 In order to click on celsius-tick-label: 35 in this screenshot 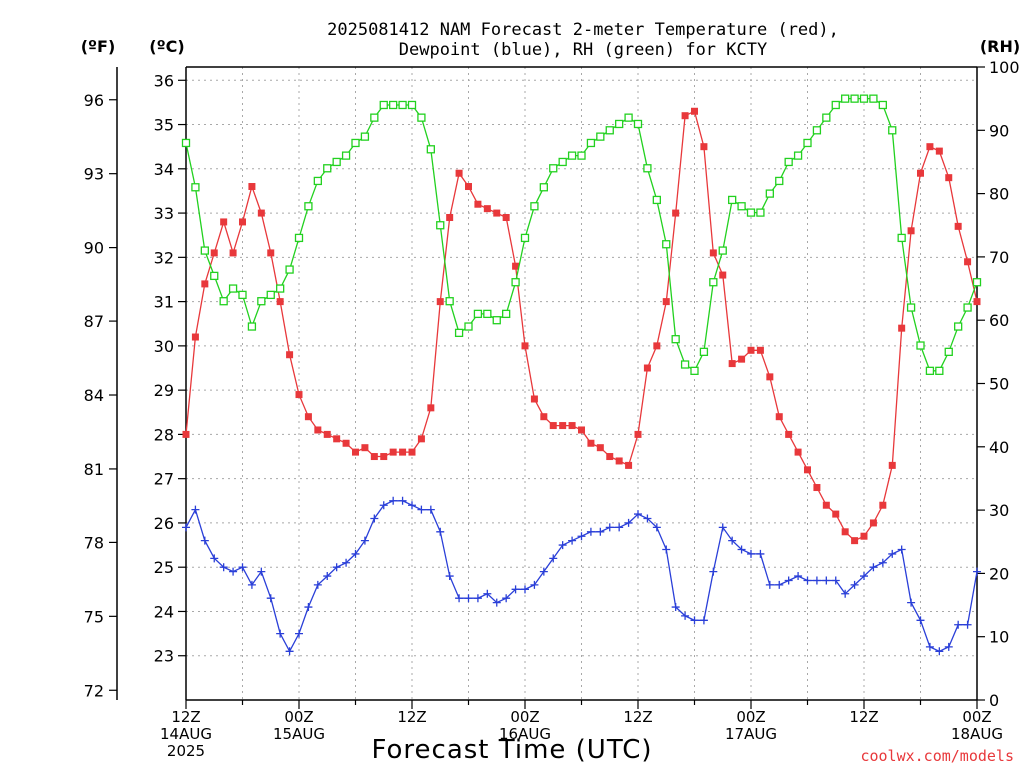, I will do `click(164, 125)`.